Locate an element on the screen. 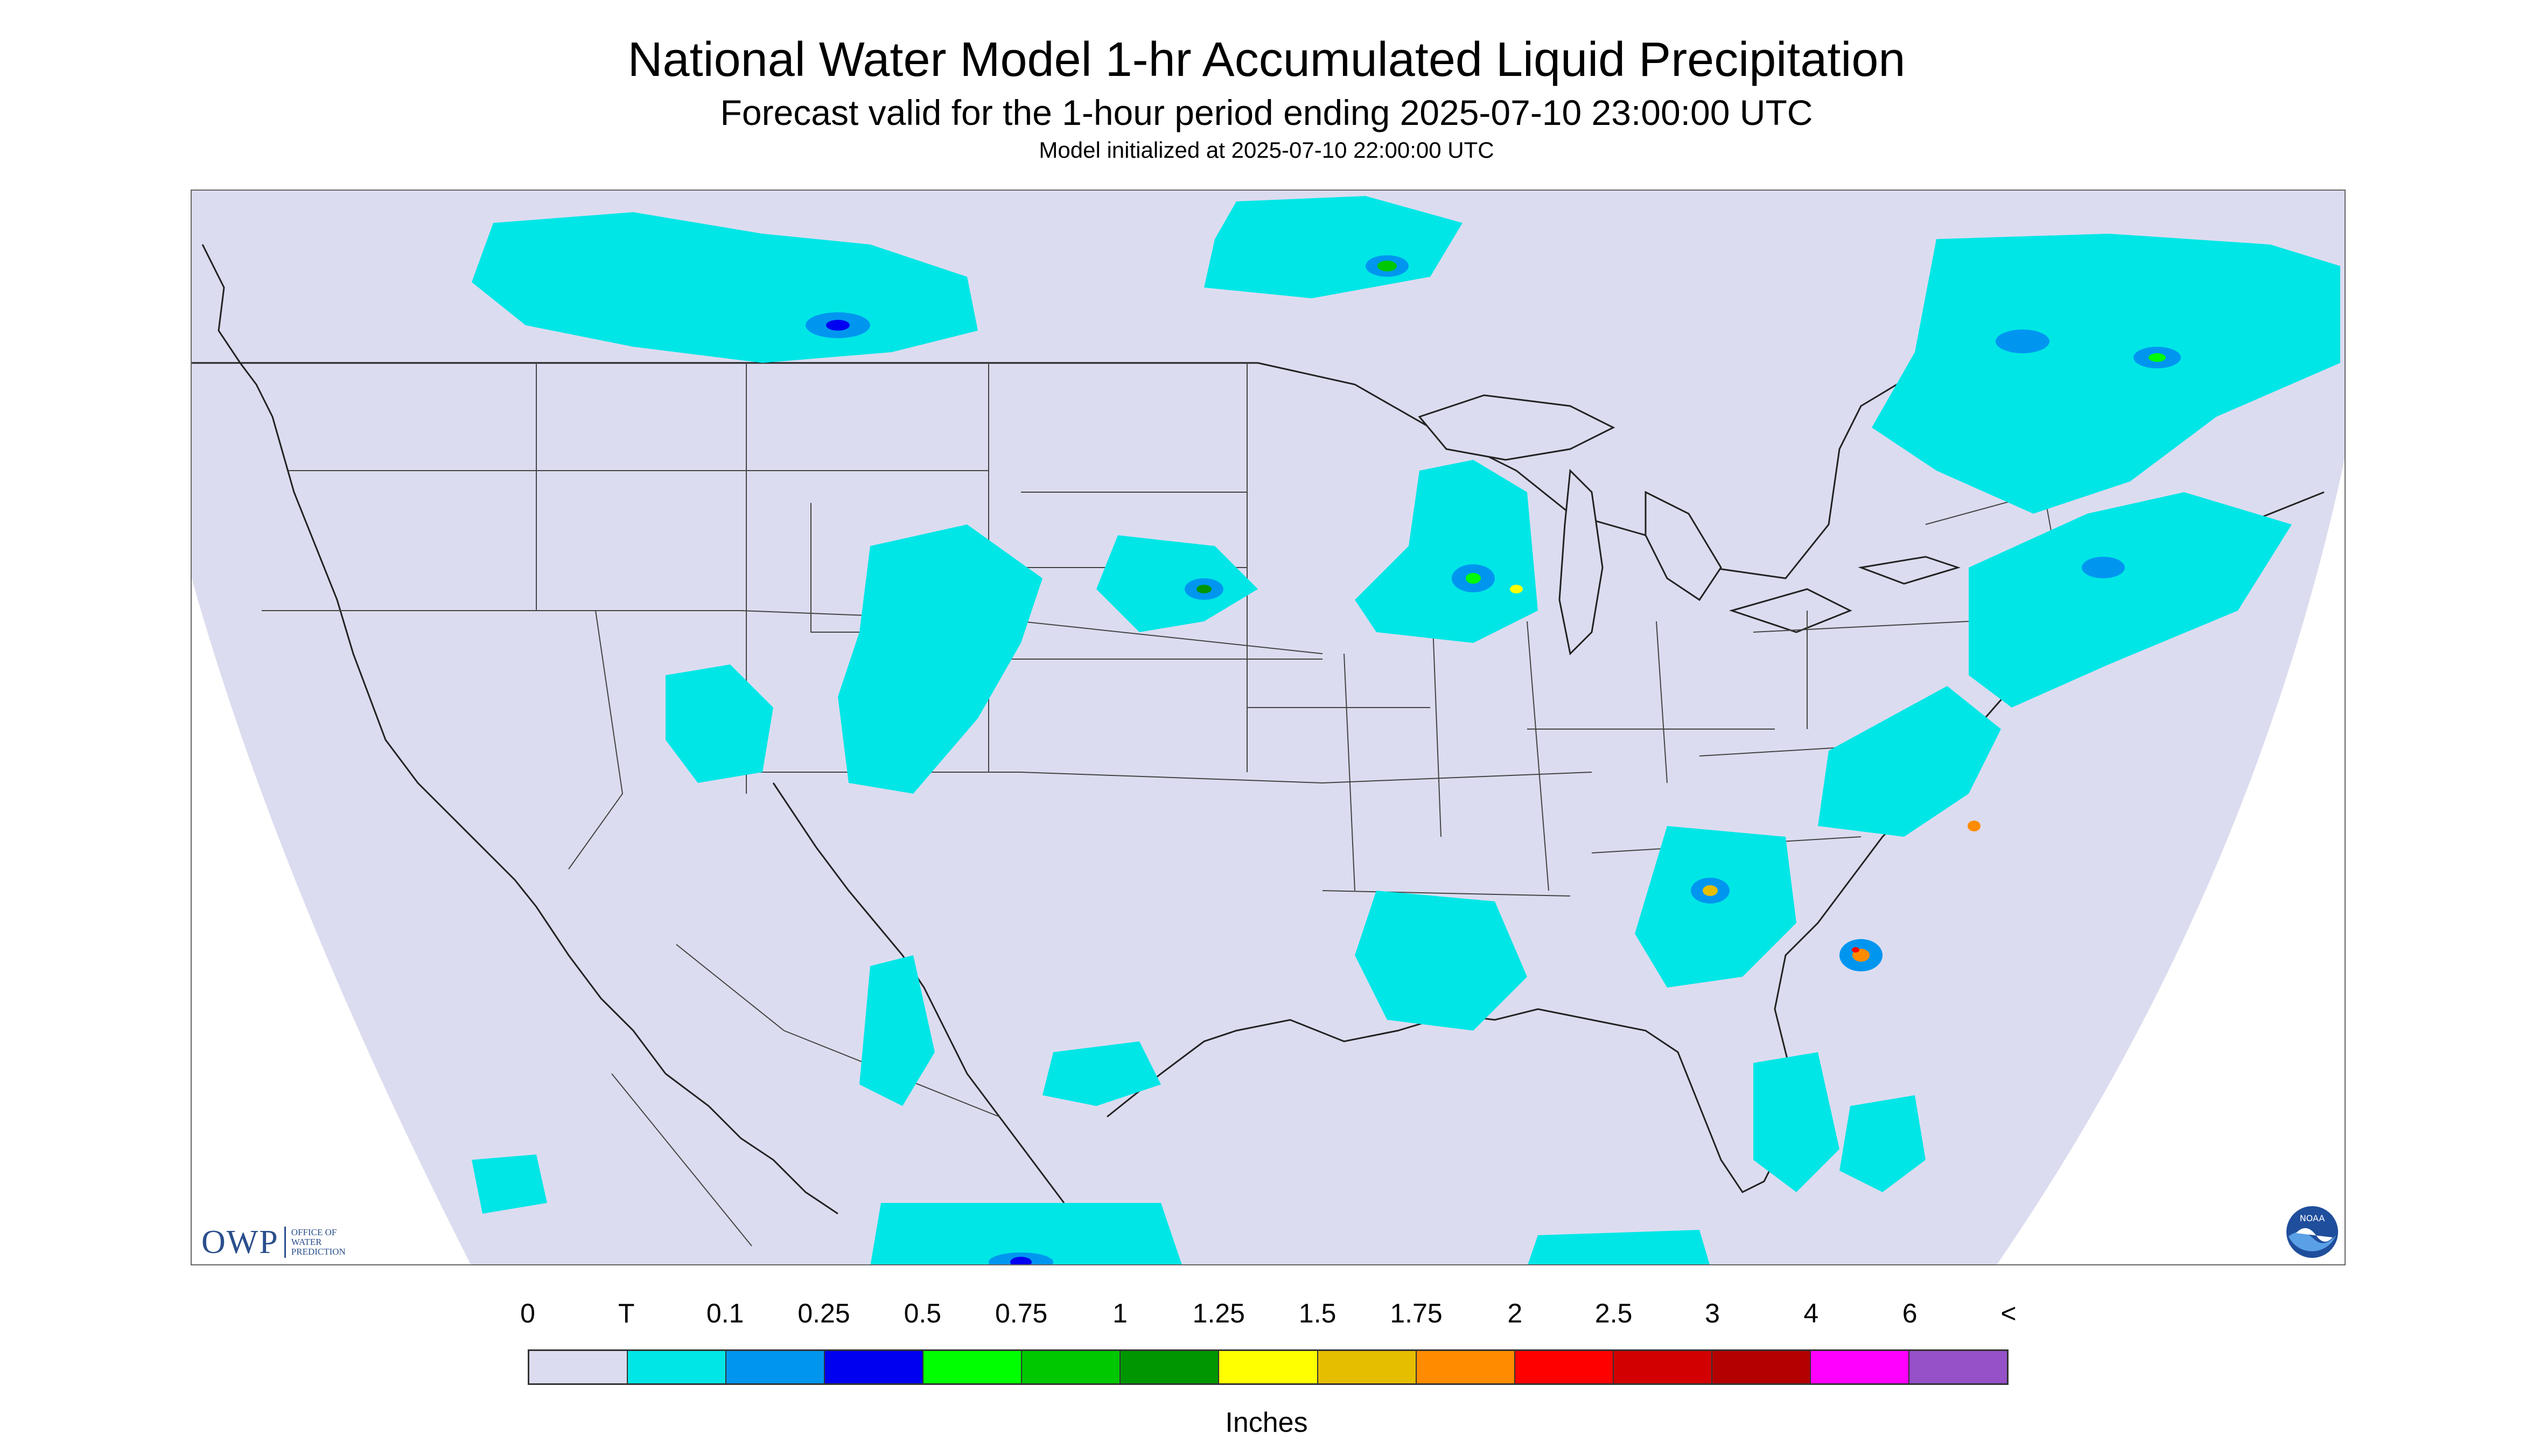 The height and width of the screenshot is (1456, 2533). legend-label: 0.75 is located at coordinates (1022, 1313).